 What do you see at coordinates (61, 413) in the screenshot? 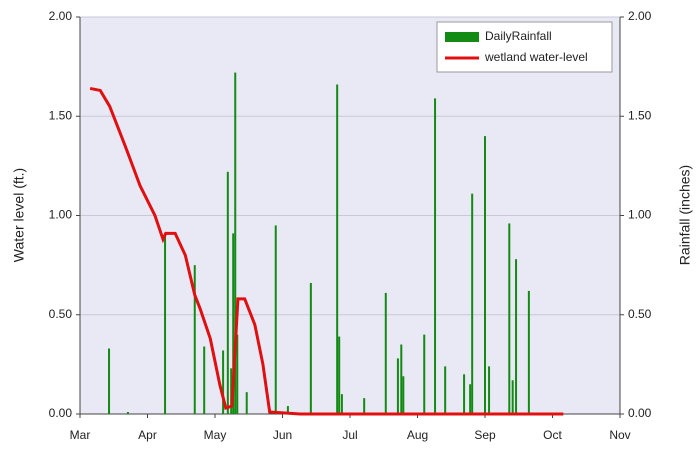
I see `y-tick-label: 0.00` at bounding box center [61, 413].